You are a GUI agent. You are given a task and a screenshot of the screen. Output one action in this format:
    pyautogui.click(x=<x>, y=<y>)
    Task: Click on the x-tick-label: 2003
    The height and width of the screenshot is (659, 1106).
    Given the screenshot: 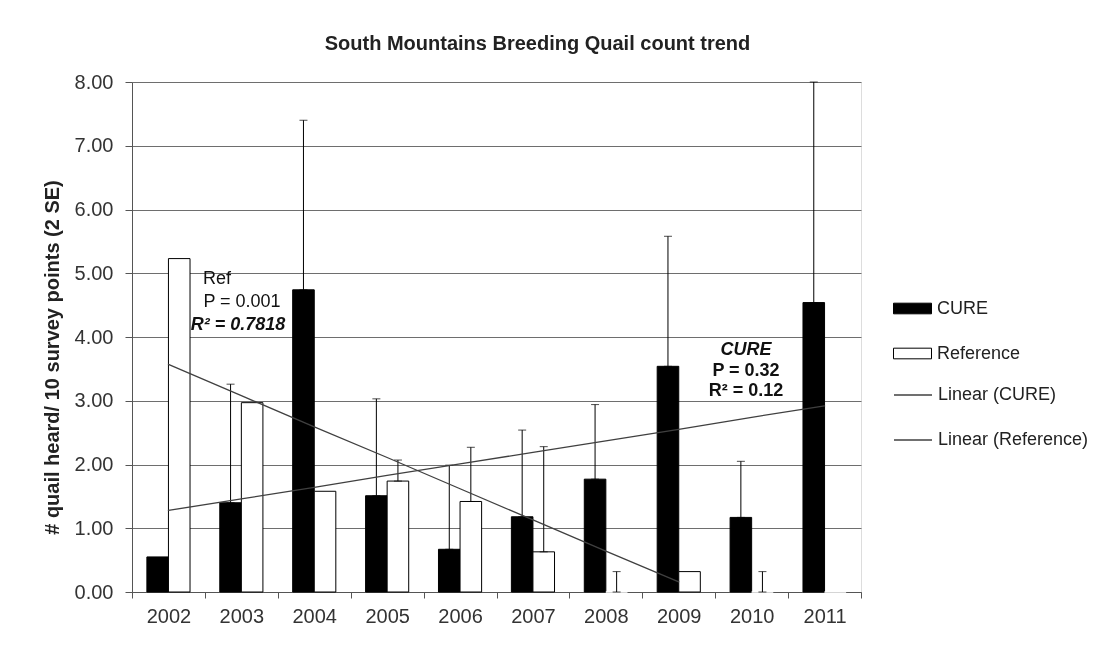 What is the action you would take?
    pyautogui.click(x=242, y=615)
    